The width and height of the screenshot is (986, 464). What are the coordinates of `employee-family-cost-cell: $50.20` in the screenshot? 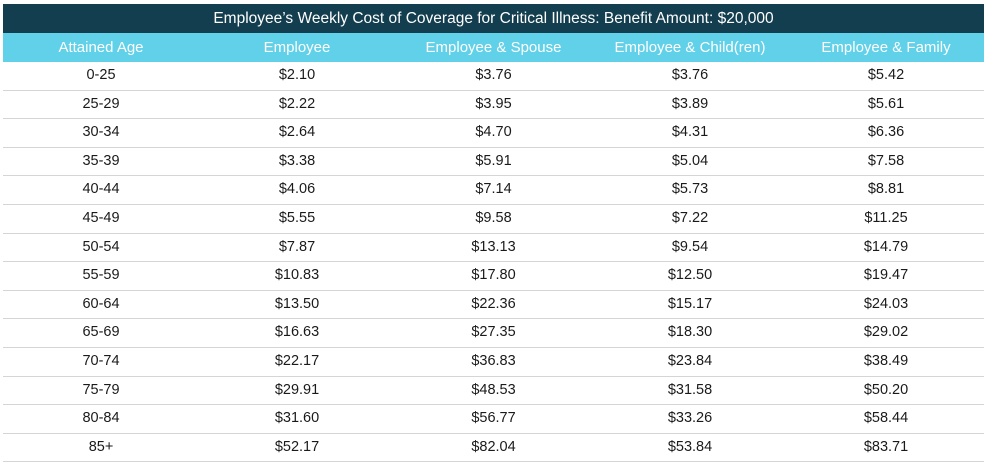 It's located at (886, 389).